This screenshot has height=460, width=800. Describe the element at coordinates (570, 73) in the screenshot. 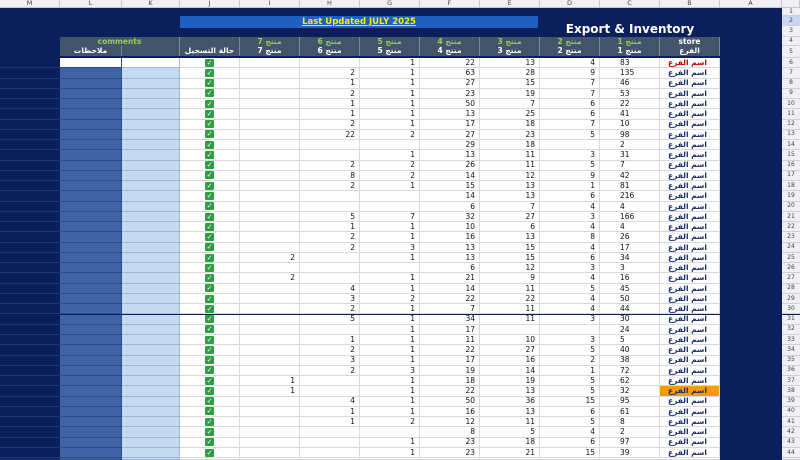

I see `cell-value: 9` at that location.